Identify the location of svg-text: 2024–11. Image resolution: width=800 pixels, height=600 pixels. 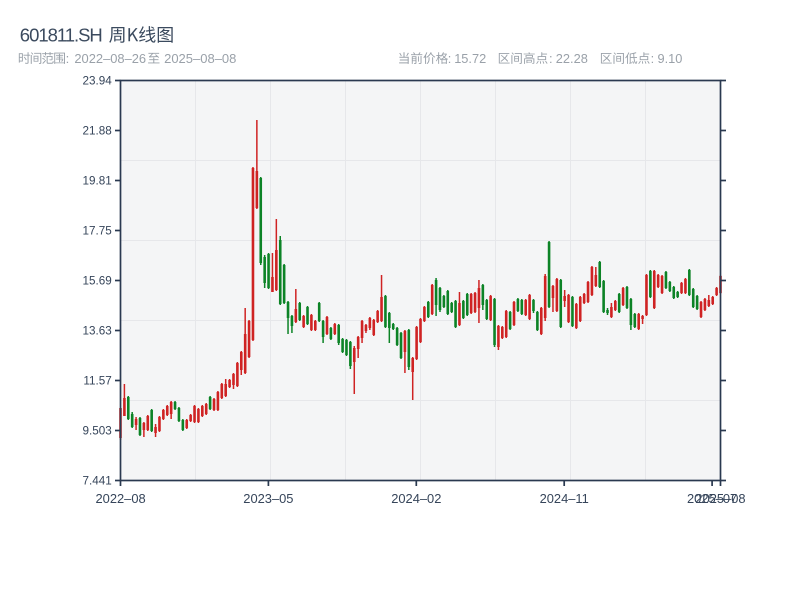
(564, 498).